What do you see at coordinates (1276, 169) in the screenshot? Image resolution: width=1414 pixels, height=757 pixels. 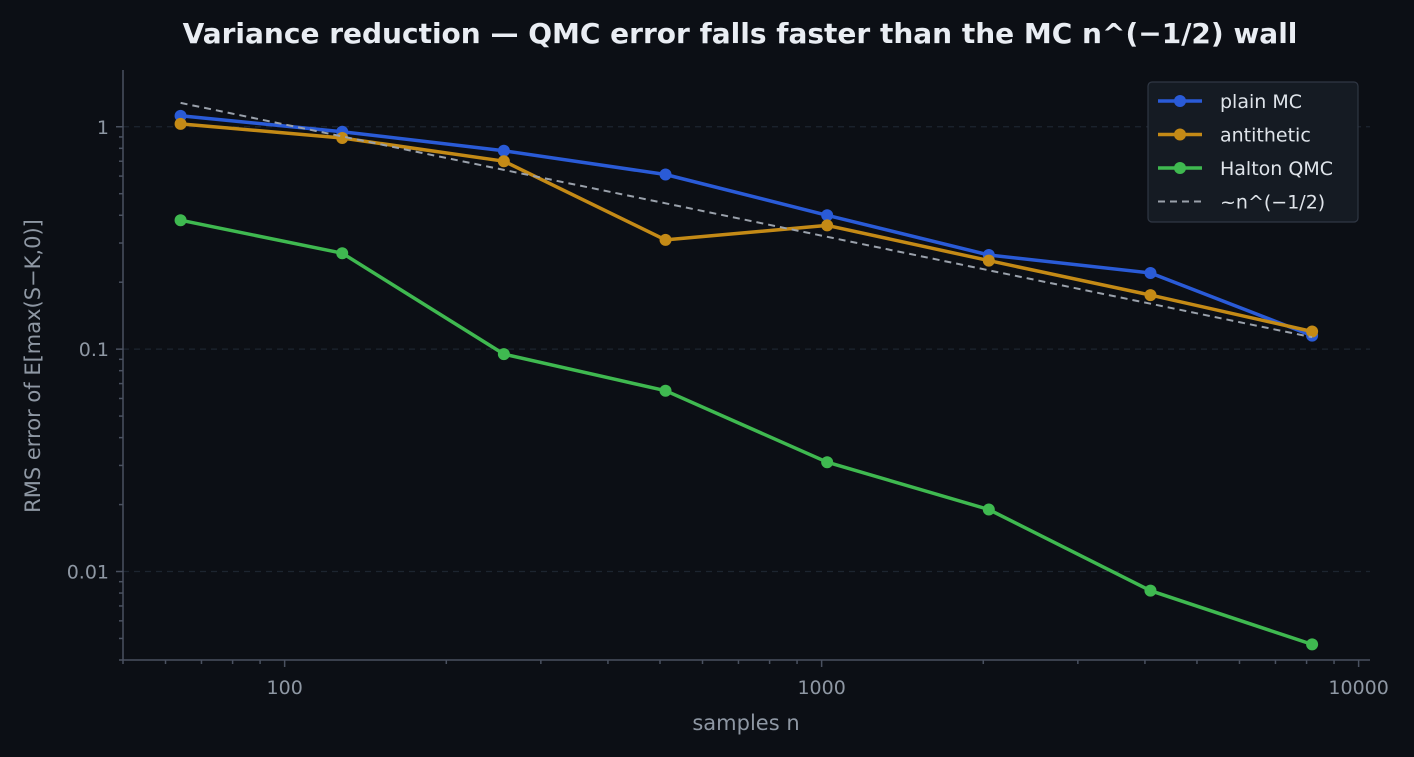 I see `legend-label: Halton QMC` at bounding box center [1276, 169].